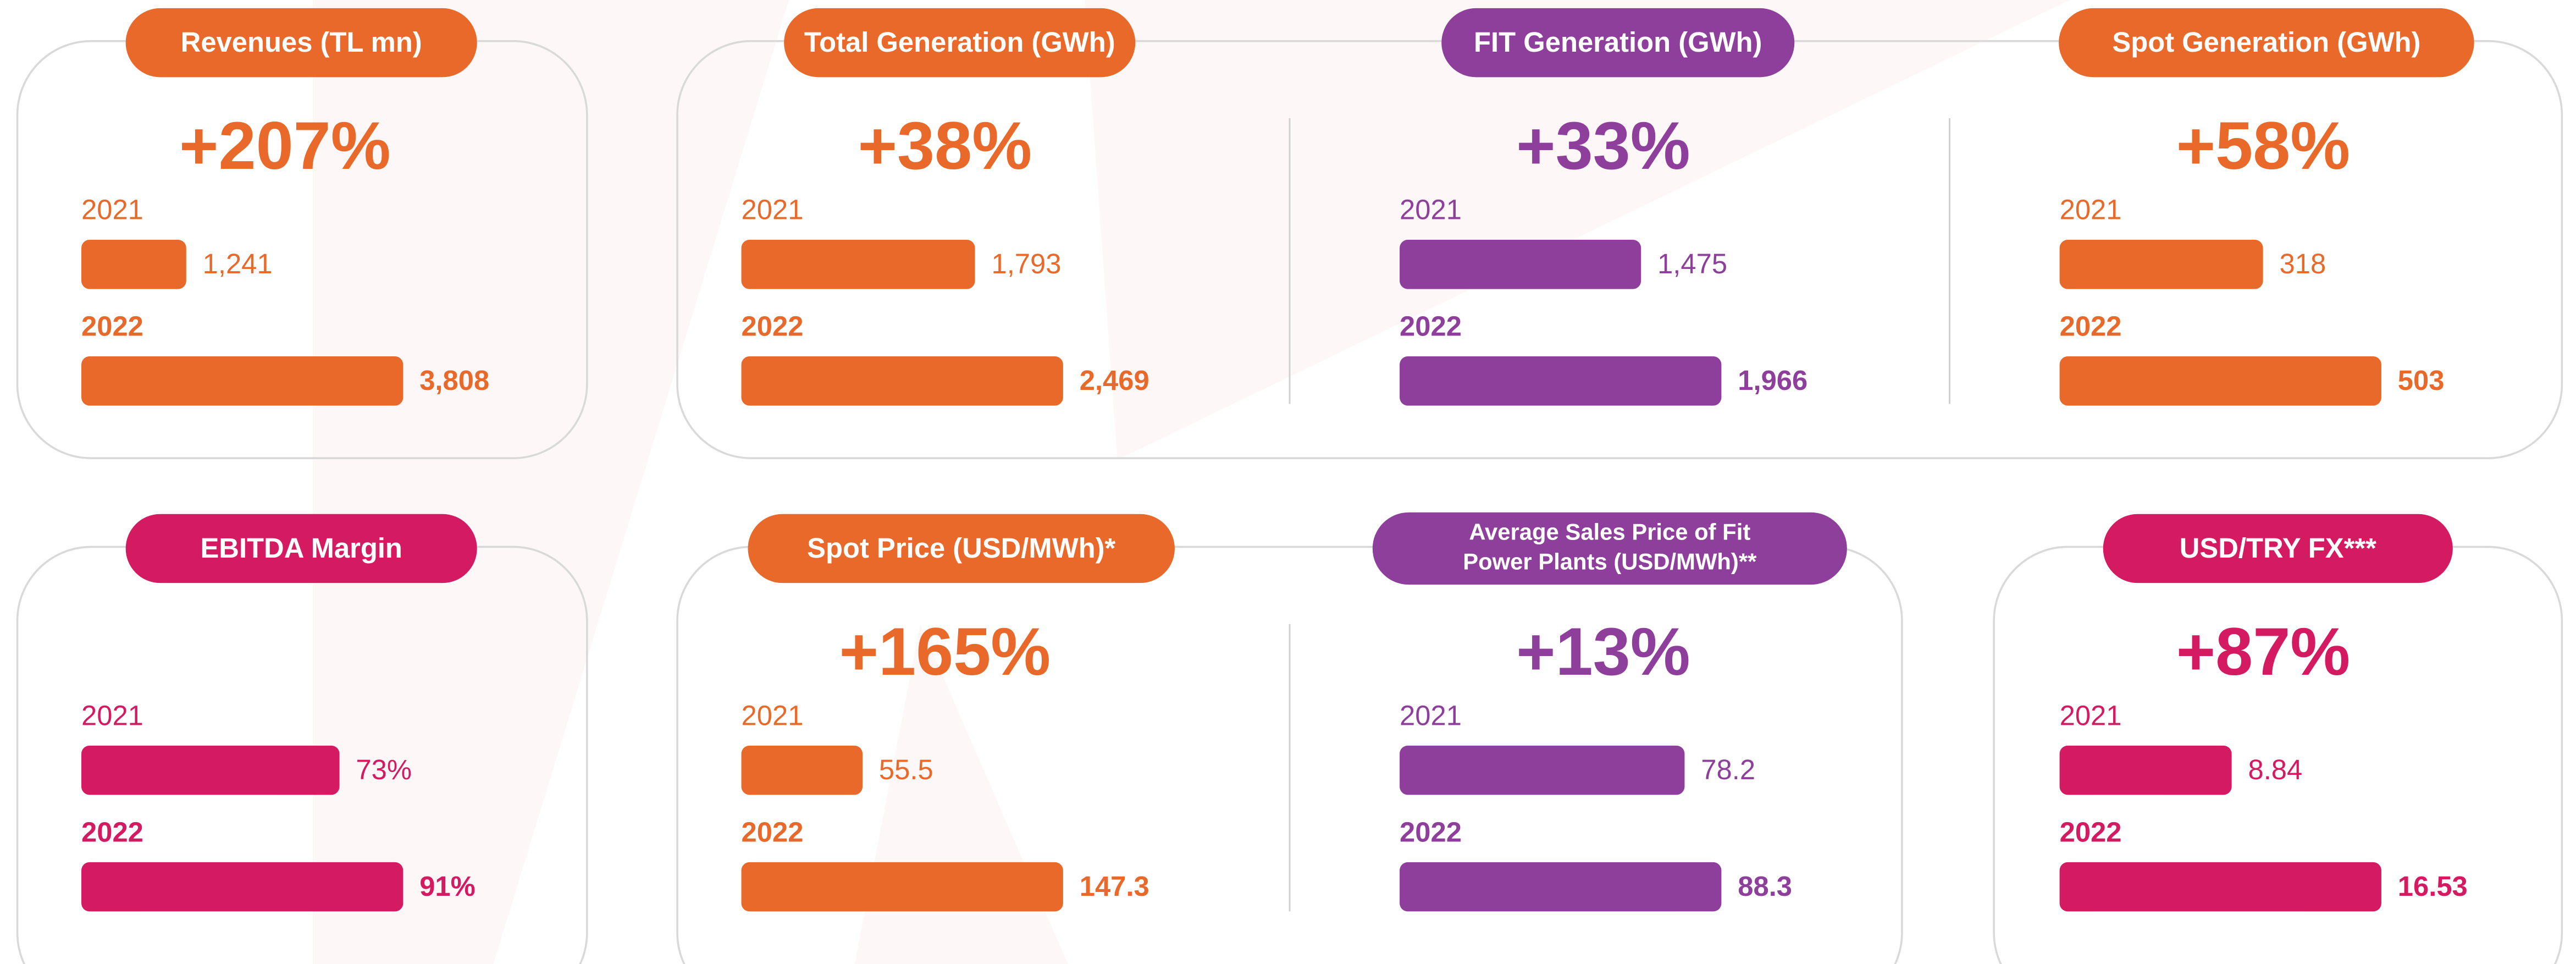  Describe the element at coordinates (1114, 886) in the screenshot. I see `value-label: 147.3` at that location.